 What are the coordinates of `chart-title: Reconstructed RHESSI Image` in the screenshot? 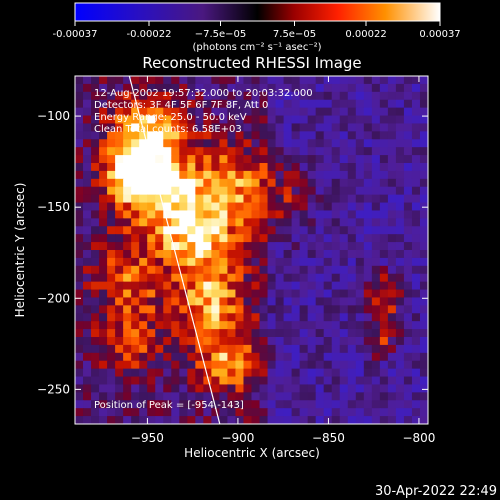 It's located at (251, 63).